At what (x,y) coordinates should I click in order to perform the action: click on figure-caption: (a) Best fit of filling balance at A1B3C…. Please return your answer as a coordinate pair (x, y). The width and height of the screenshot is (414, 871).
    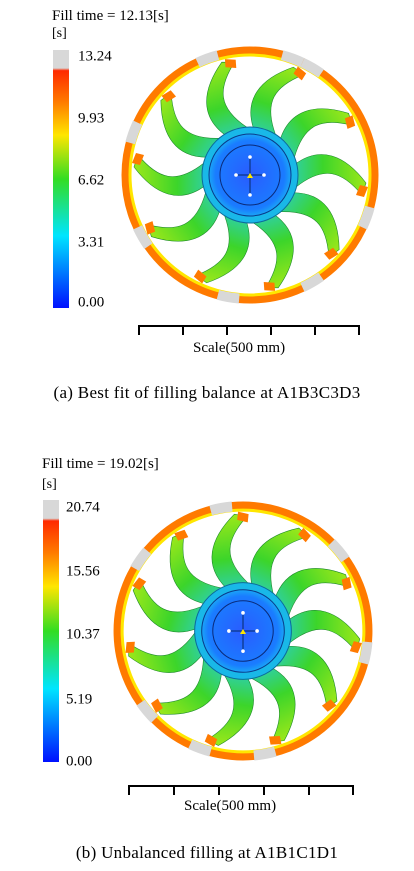
    Looking at the image, I should click on (207, 392).